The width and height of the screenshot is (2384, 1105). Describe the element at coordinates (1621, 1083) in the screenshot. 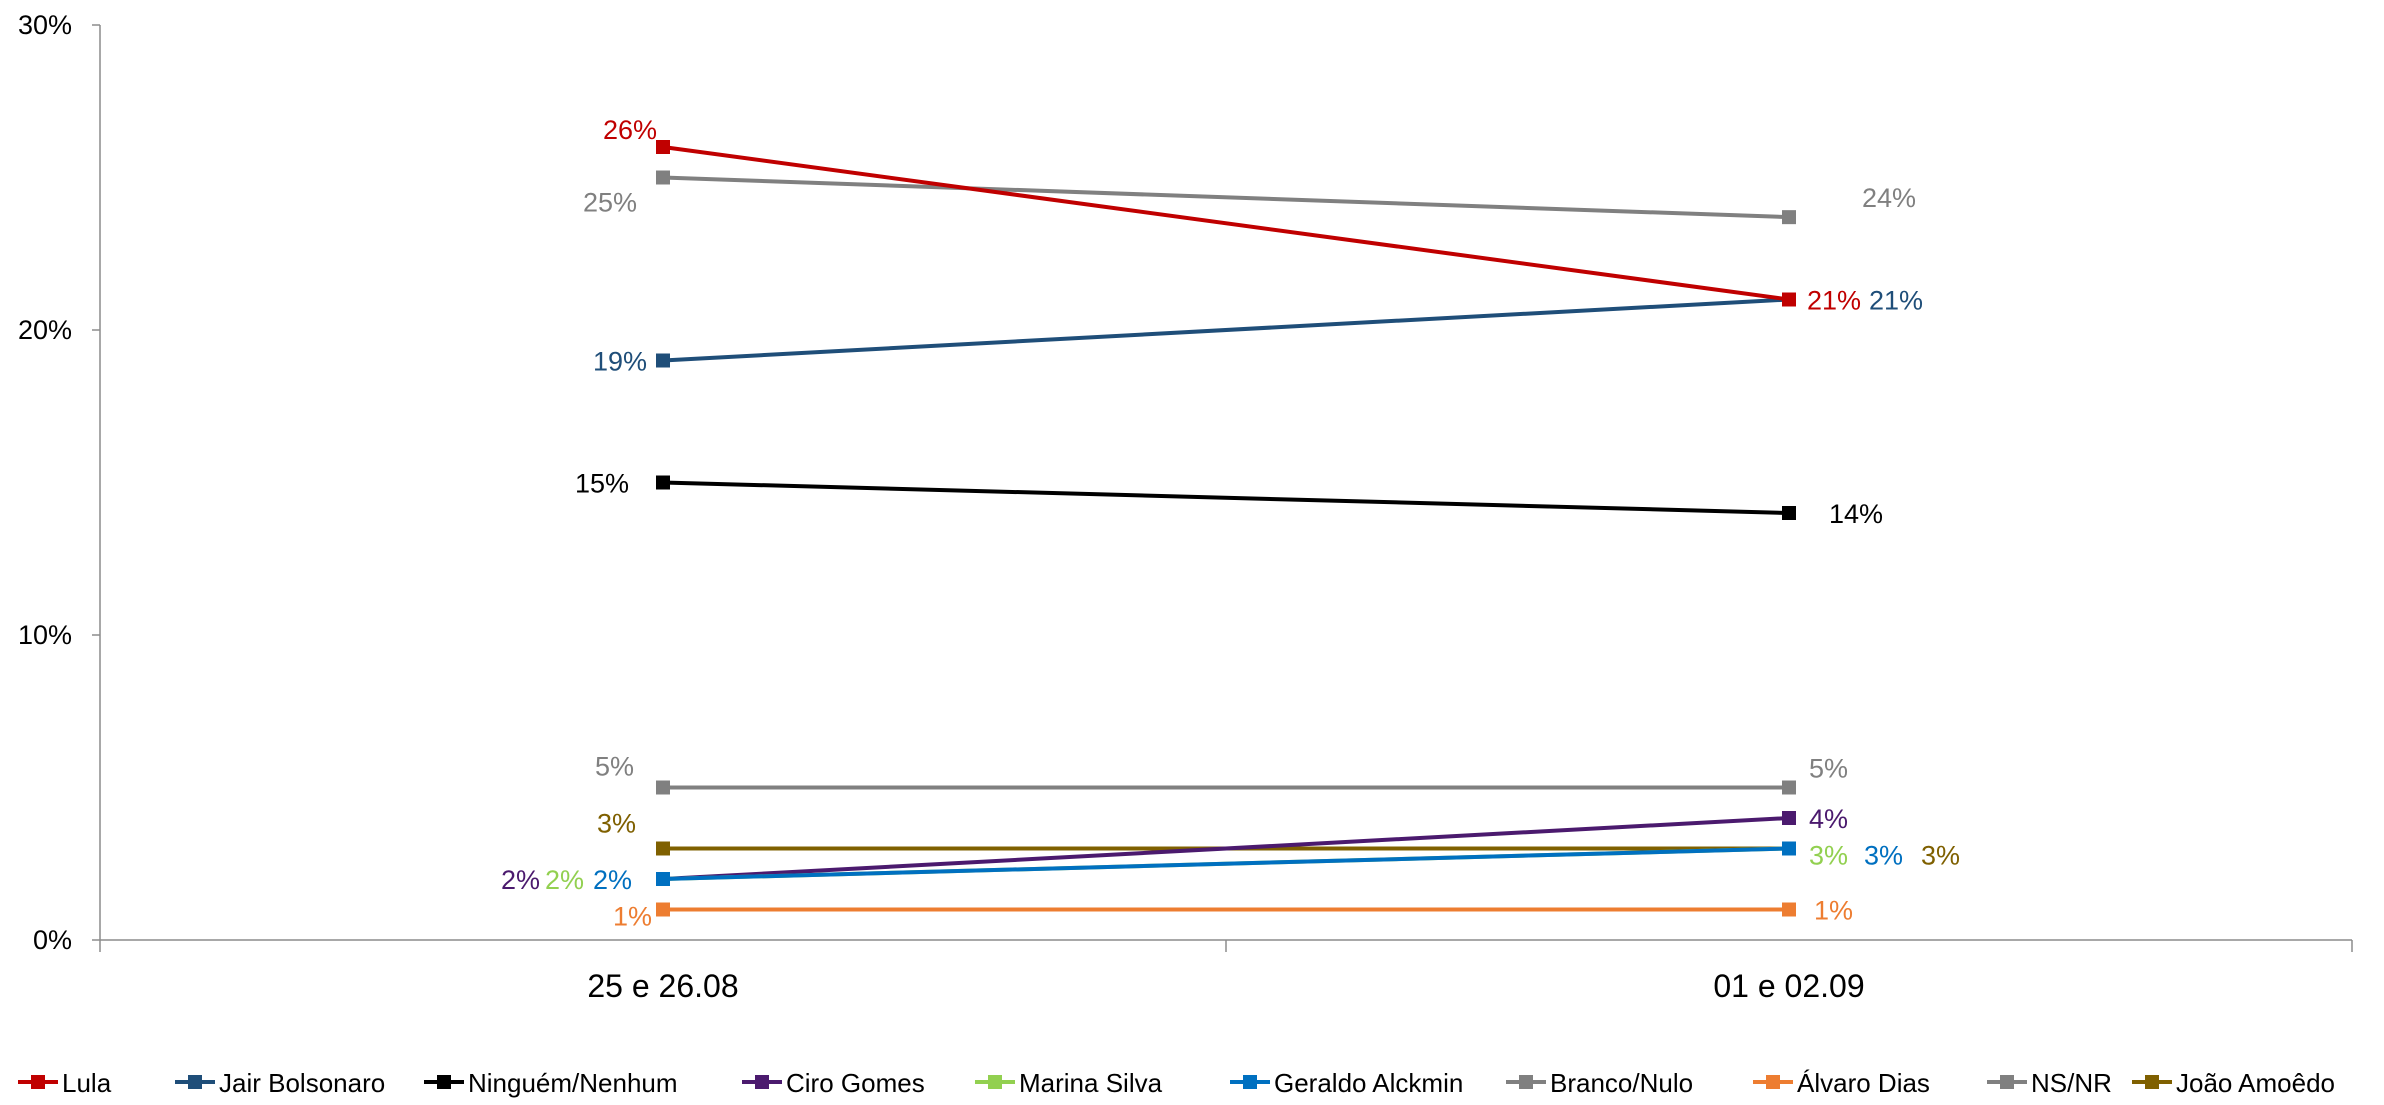

I see `legend-label: Branco/Nulo` at that location.